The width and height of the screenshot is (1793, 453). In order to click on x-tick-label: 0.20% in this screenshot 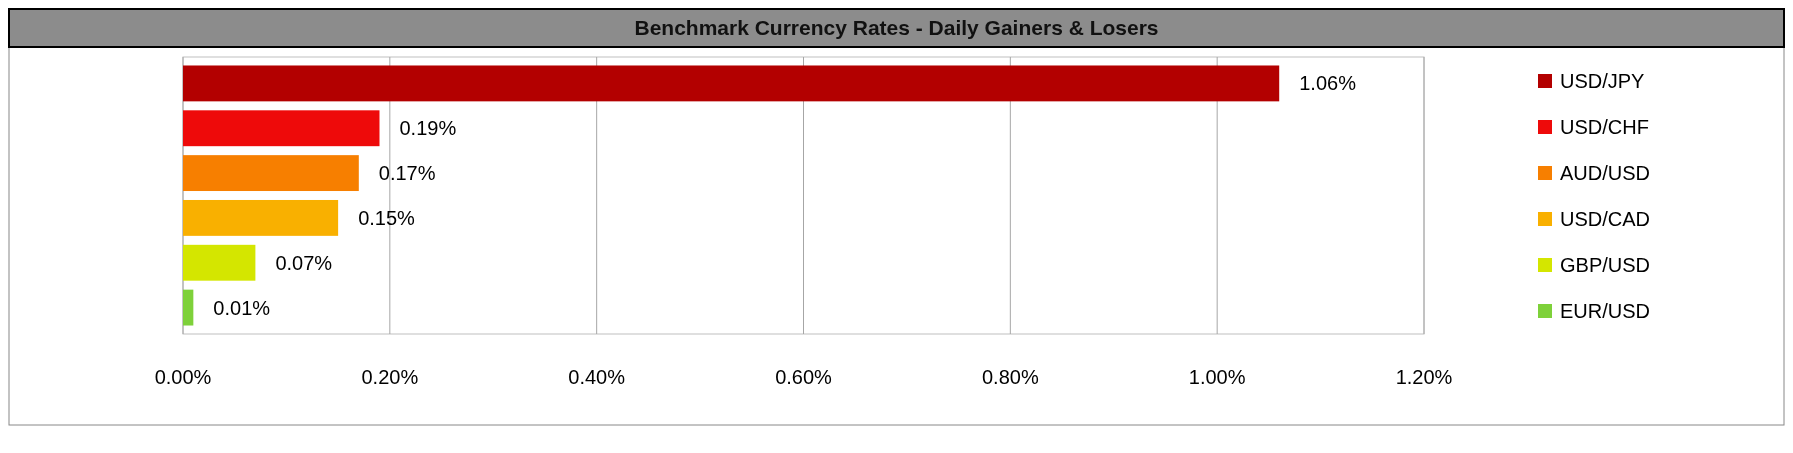, I will do `click(390, 377)`.